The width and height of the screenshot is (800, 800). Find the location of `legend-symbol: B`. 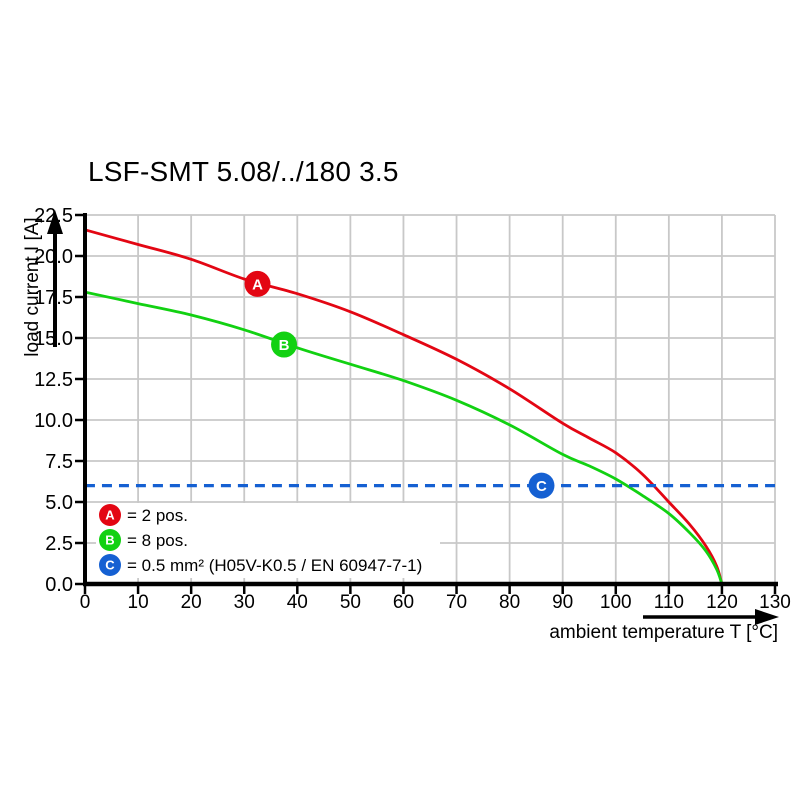

legend-symbol: B is located at coordinates (109, 540).